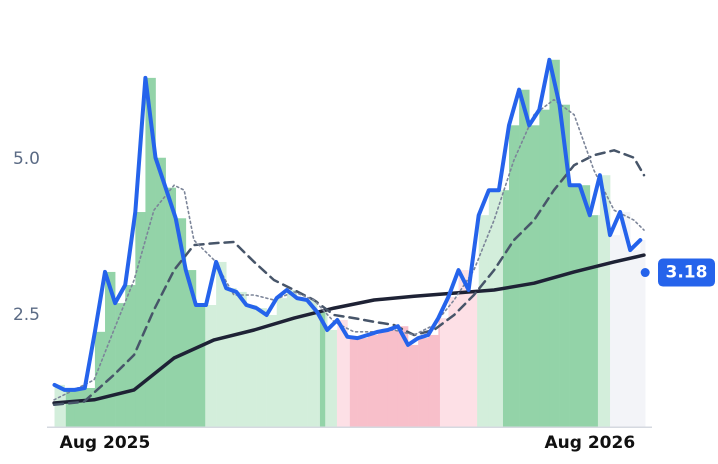 This screenshot has height=464, width=718. Describe the element at coordinates (26, 159) in the screenshot. I see `y-tick-label: 5.0` at that location.